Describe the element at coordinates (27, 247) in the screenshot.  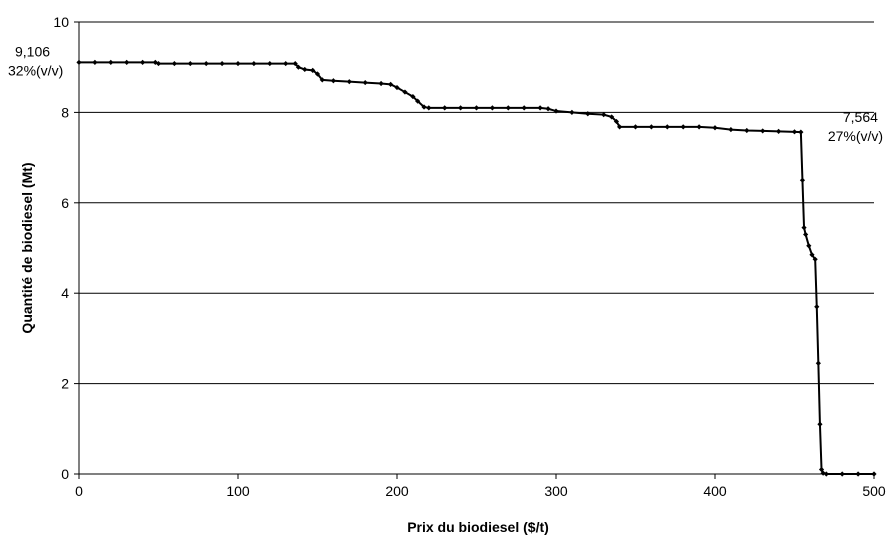
I see `y-axis-title: Quantité de biodiesel (Mt)` at that location.